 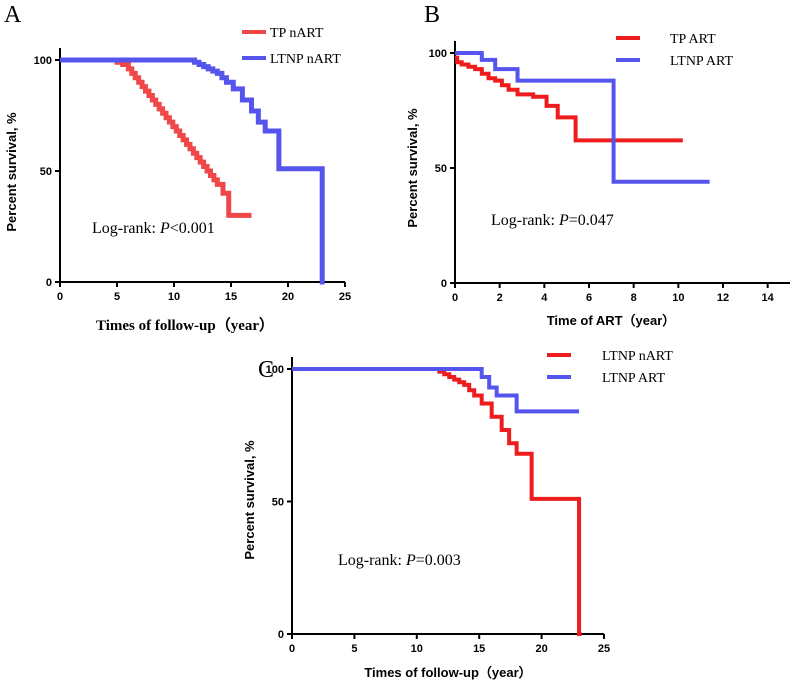 What do you see at coordinates (611, 320) in the screenshot?
I see `x-axis-title: Time of ART（year）` at bounding box center [611, 320].